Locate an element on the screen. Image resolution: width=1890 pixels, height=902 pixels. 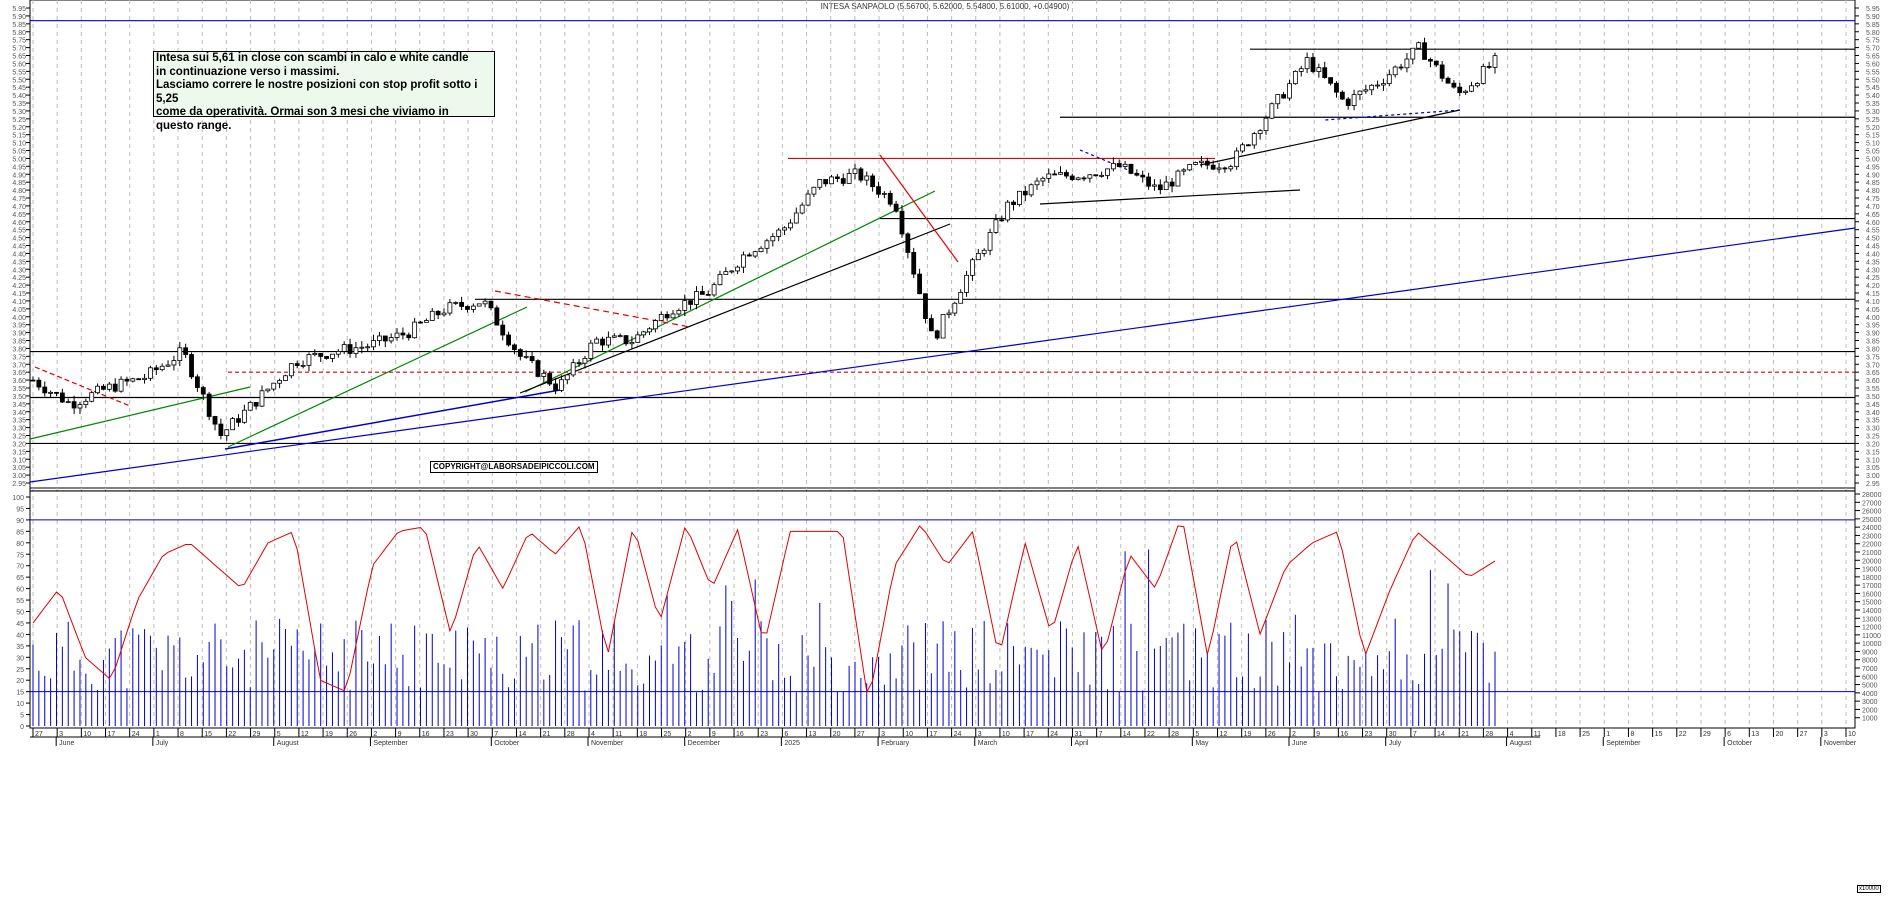
svg-text: 4.30 is located at coordinates (19, 270).